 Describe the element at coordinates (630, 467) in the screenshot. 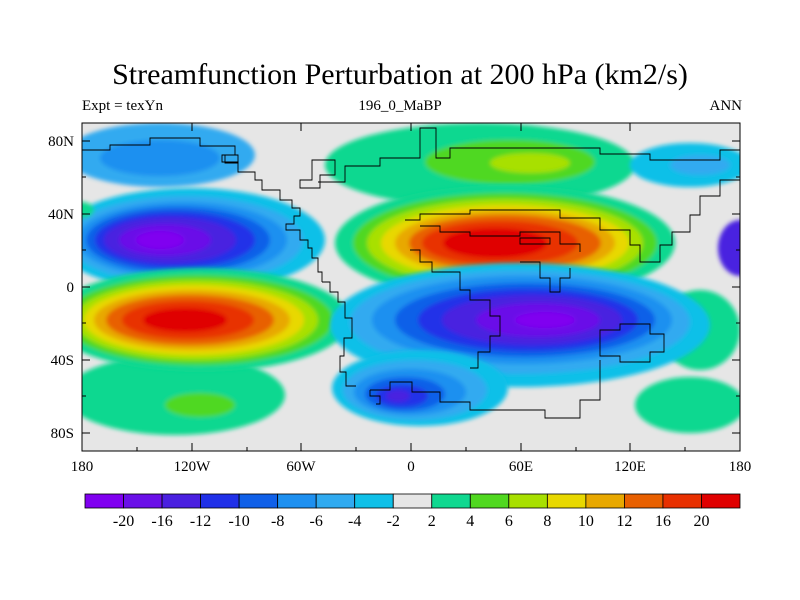

I see `lon-label-120e: 120E` at that location.